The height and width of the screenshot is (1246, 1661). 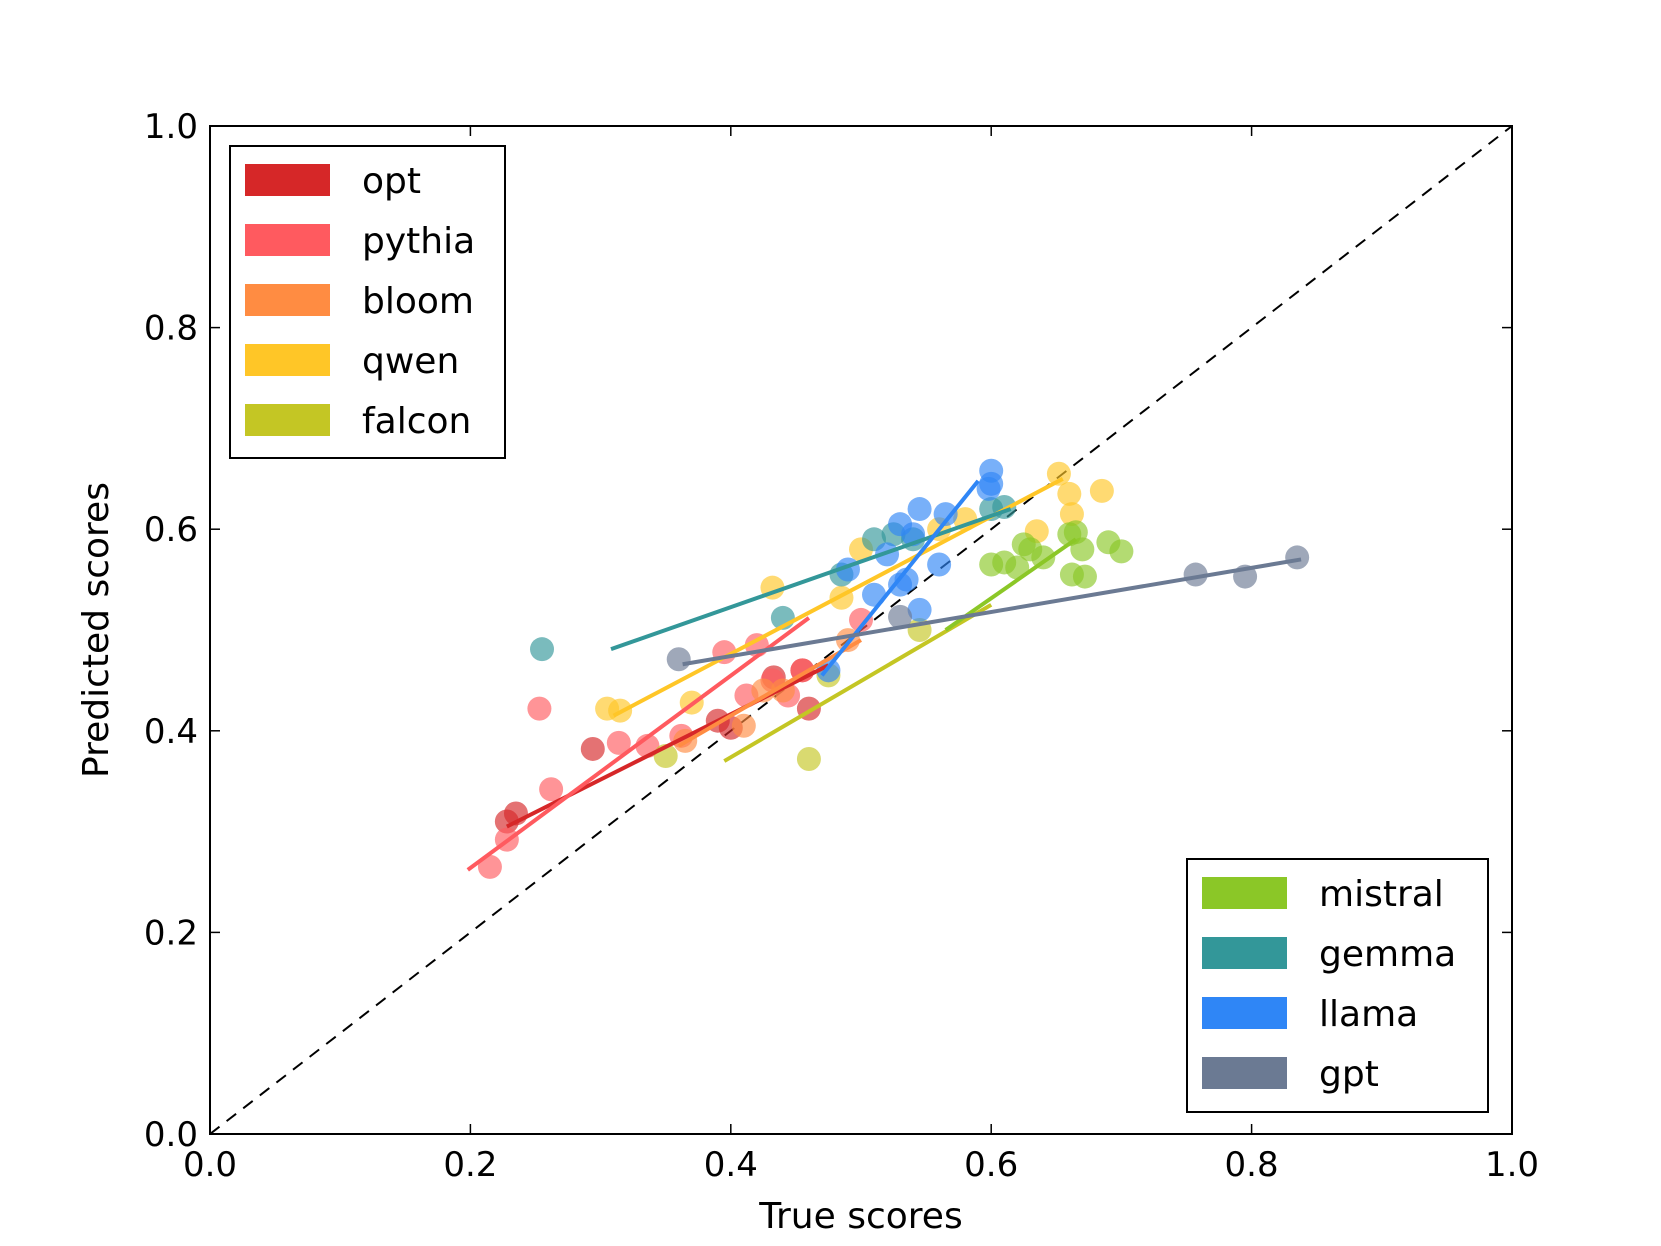 What do you see at coordinates (287, 180) in the screenshot?
I see `legend-swatch-opt` at bounding box center [287, 180].